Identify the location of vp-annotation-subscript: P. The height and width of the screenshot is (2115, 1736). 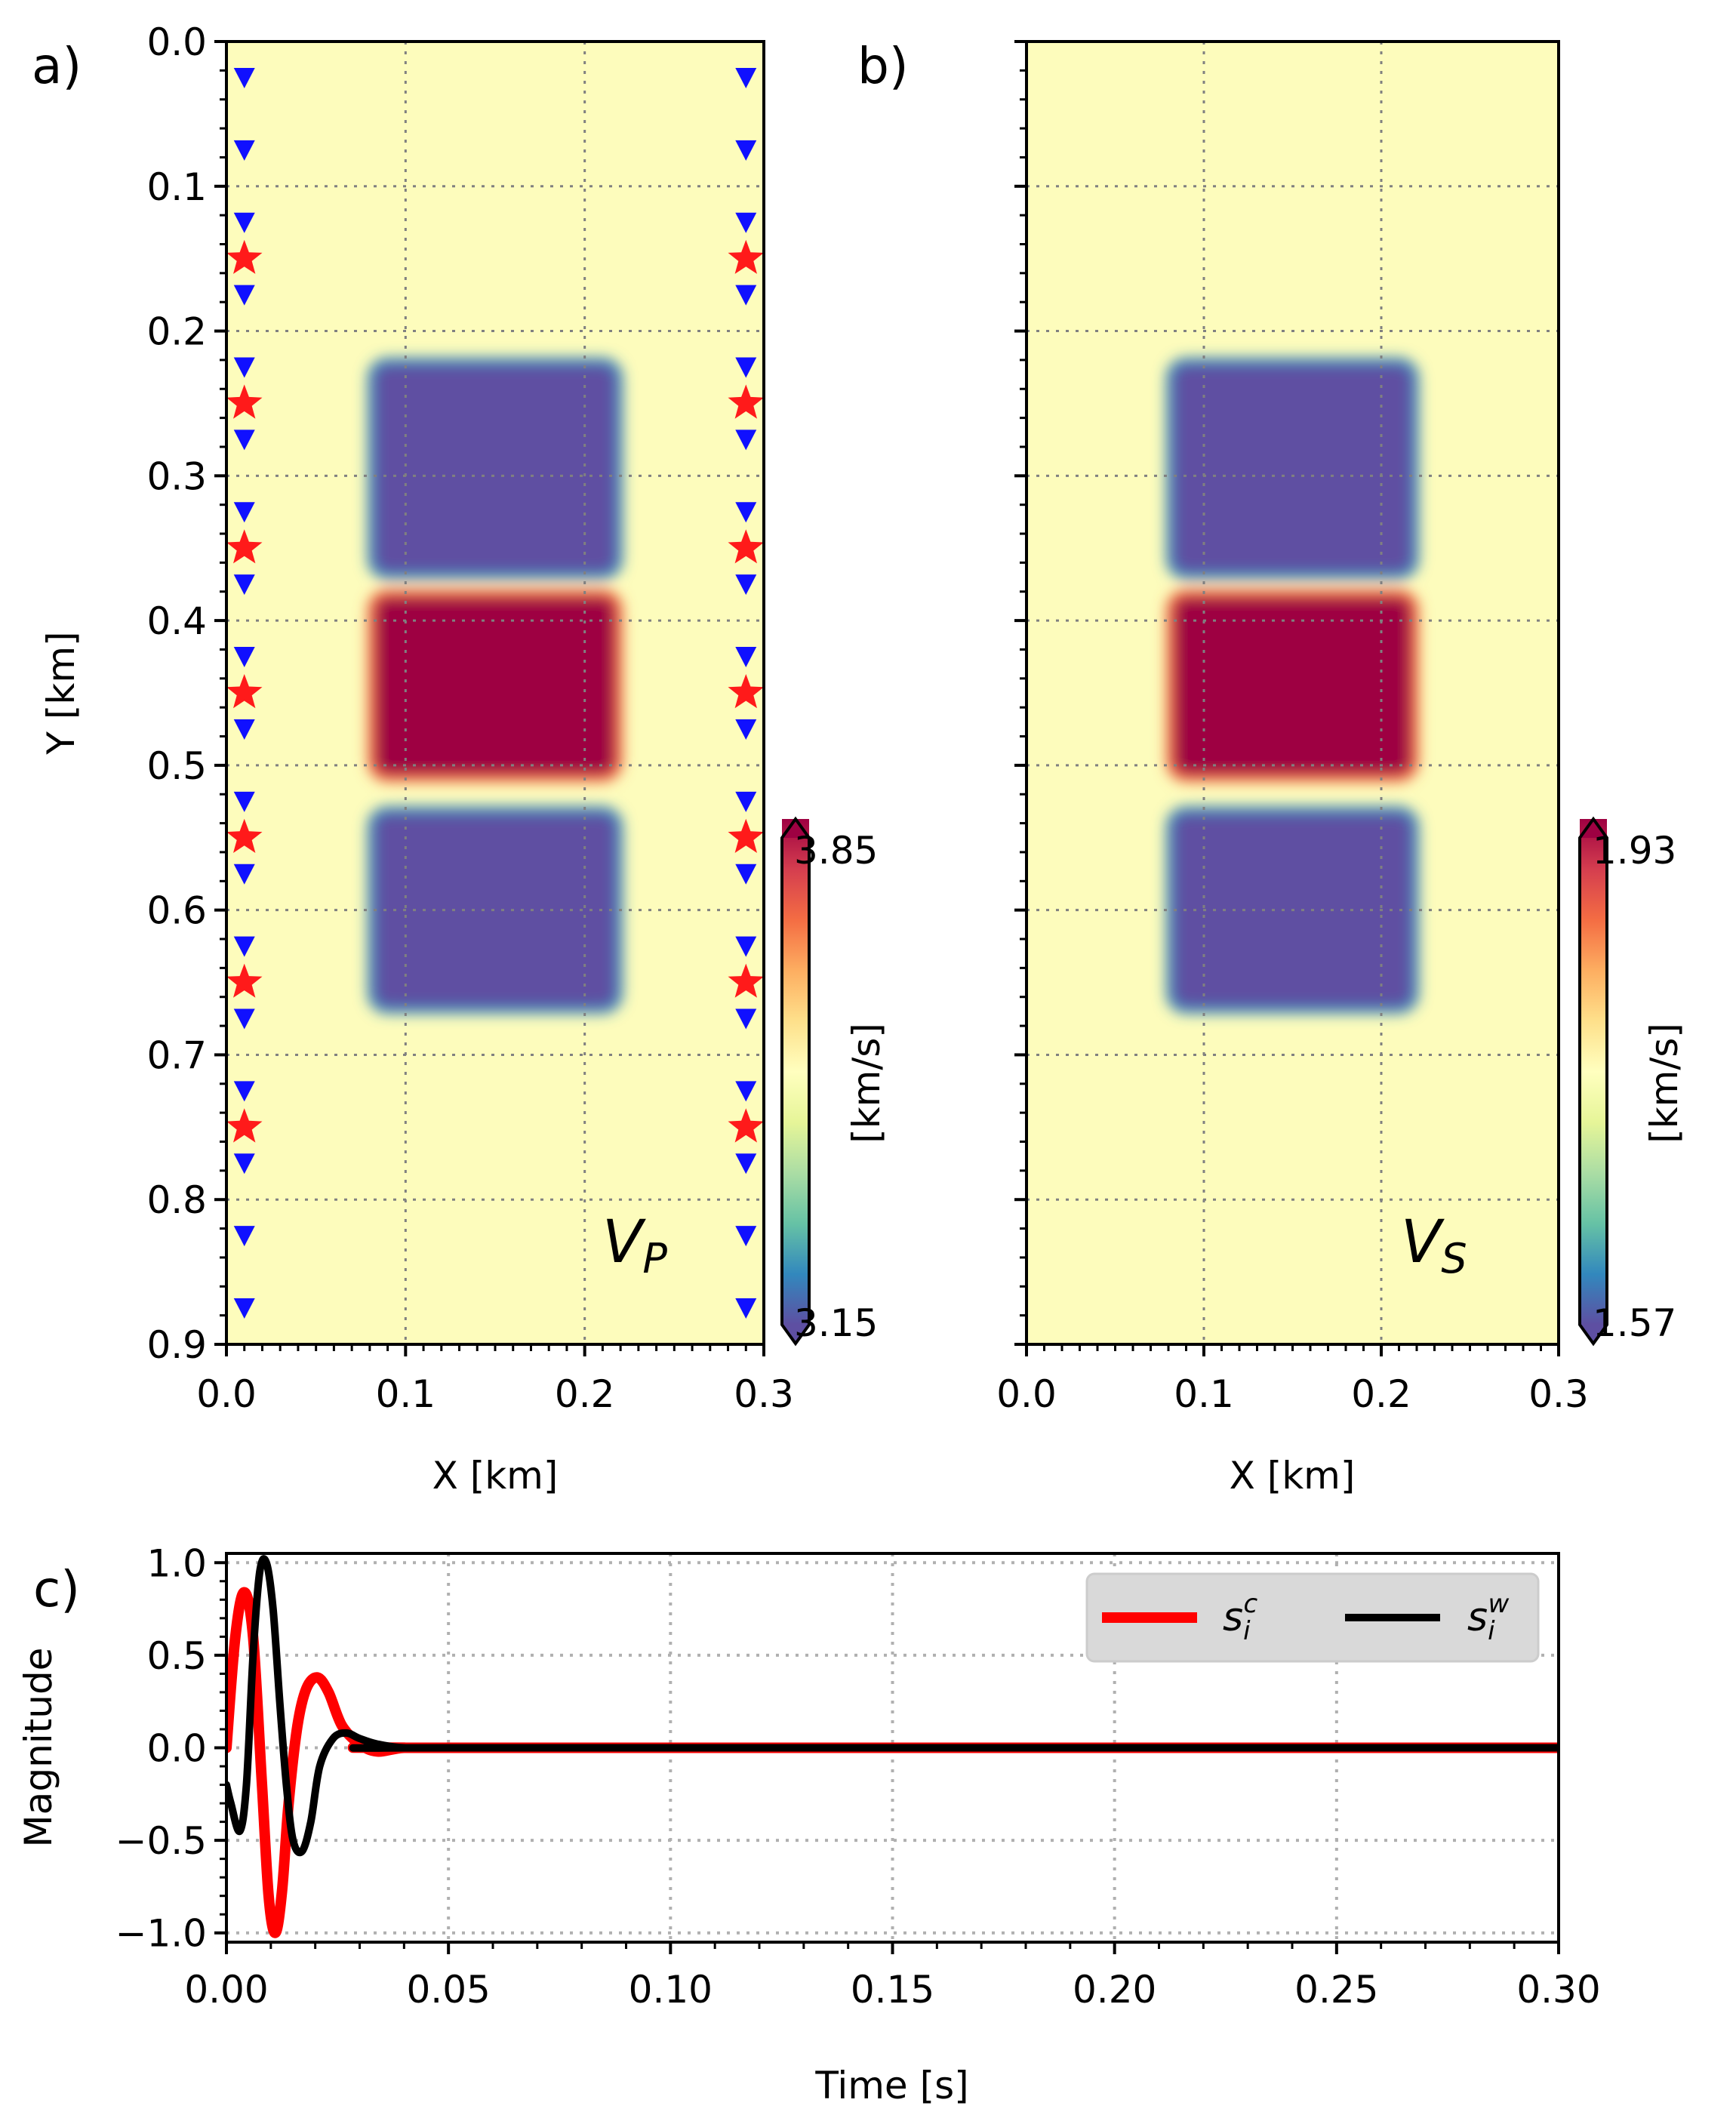
(655, 1258).